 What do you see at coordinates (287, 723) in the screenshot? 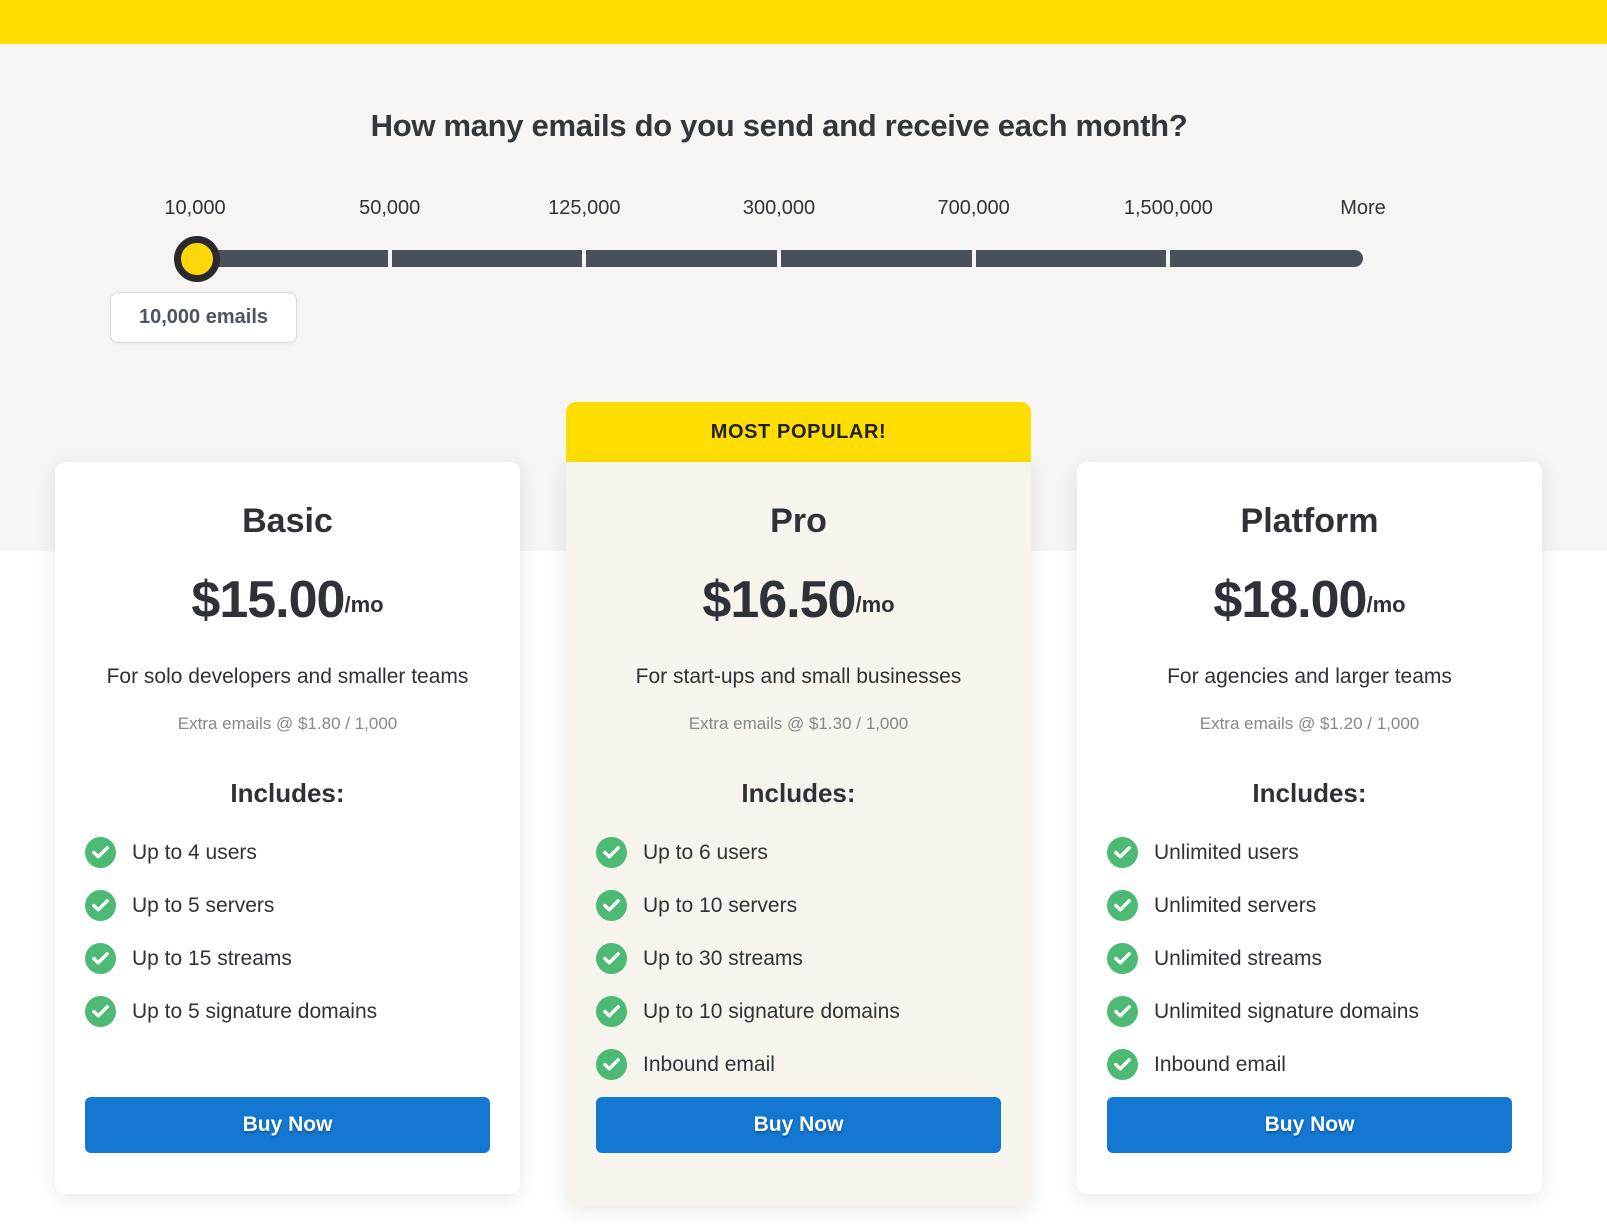
I see `plan-extra-emails-note: Extra emails @ $1.80 / 1,000` at bounding box center [287, 723].